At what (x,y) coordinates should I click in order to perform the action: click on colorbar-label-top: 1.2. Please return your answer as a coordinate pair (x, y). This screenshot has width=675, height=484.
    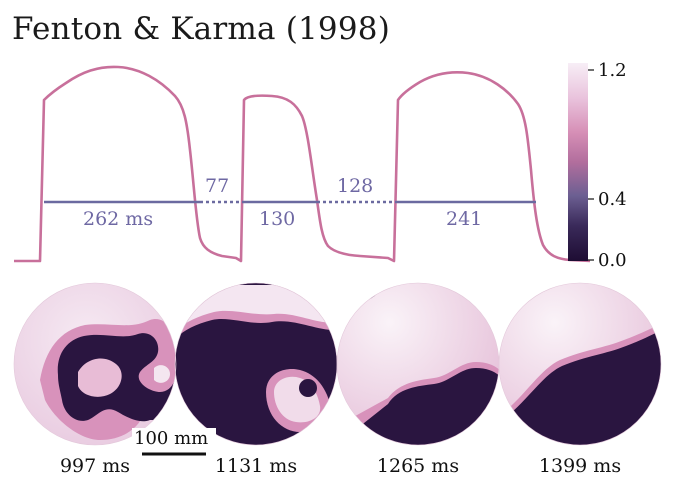
    Looking at the image, I should click on (612, 70).